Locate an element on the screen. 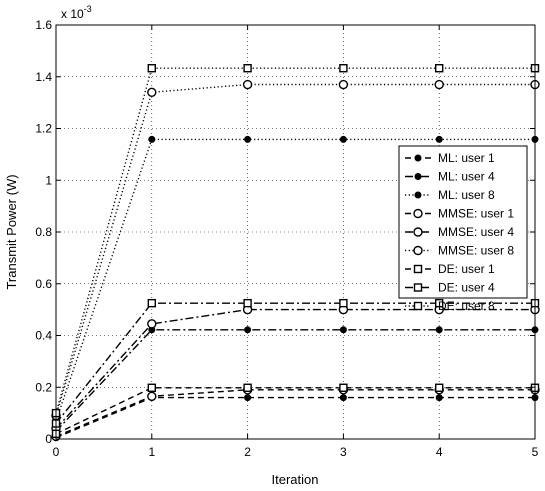 The image size is (545, 491). y-tick-label: 1 is located at coordinates (48, 180).